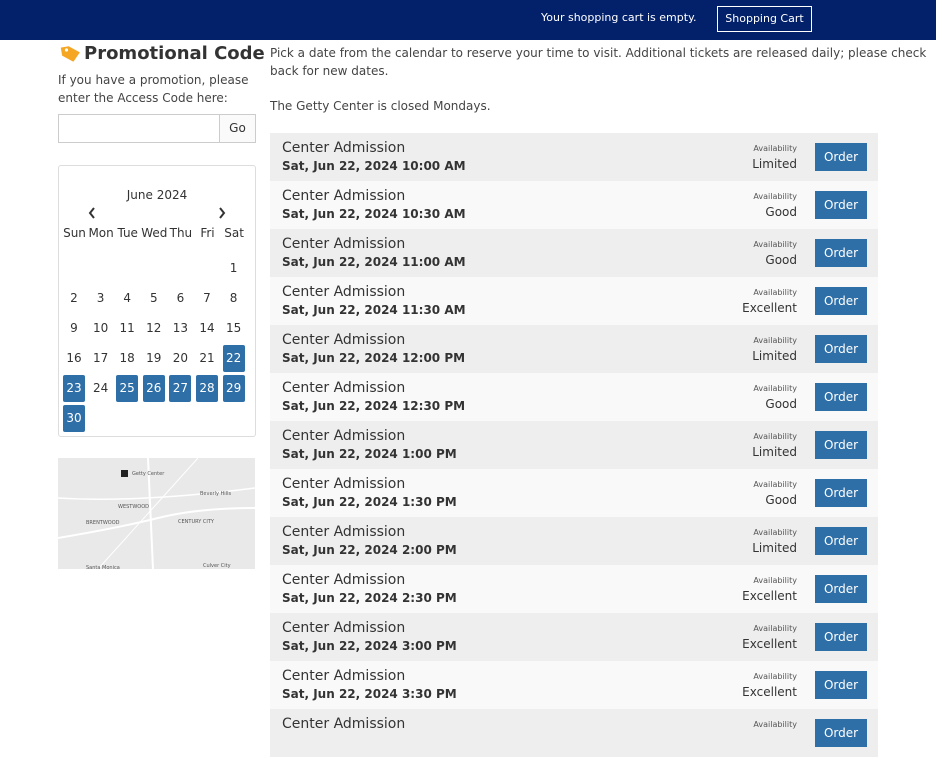 The image size is (936, 757). Describe the element at coordinates (100, 328) in the screenshot. I see `calendar-day: 10` at that location.